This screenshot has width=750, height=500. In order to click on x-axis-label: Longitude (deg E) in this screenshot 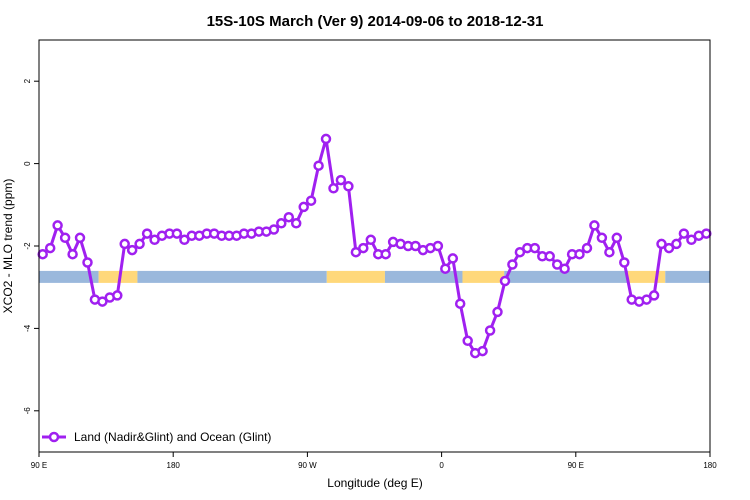, I will do `click(374, 483)`.